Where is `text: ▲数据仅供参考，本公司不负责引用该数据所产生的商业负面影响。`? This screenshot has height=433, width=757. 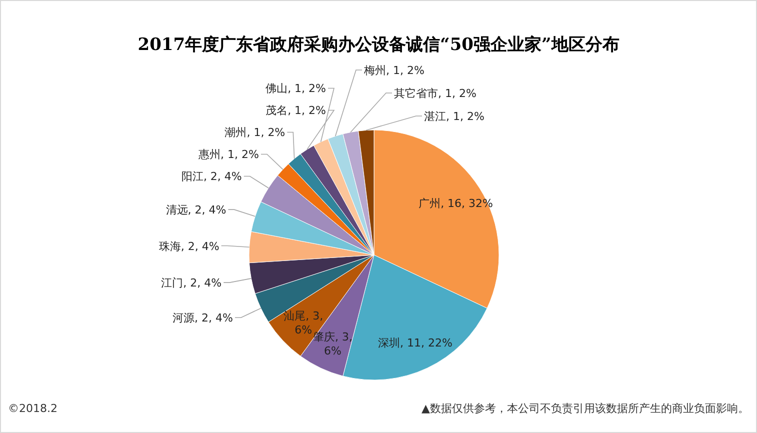
text: ▲数据仅供参考，本公司不负责引用该数据所产生的商业负面影响。 is located at coordinates (585, 408).